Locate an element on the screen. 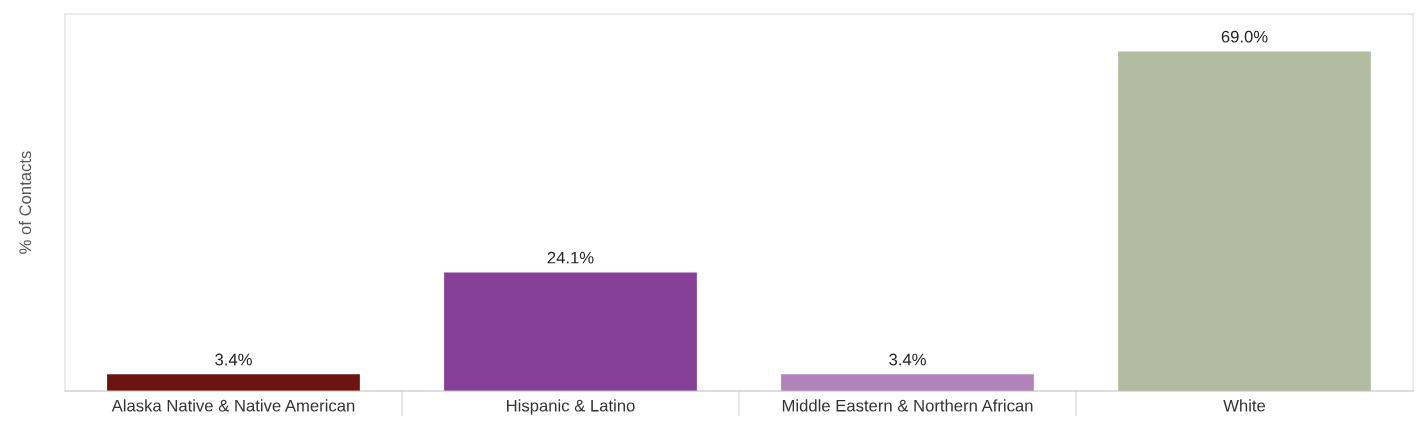 This screenshot has width=1428, height=423. data-label: 24.1% is located at coordinates (570, 257).